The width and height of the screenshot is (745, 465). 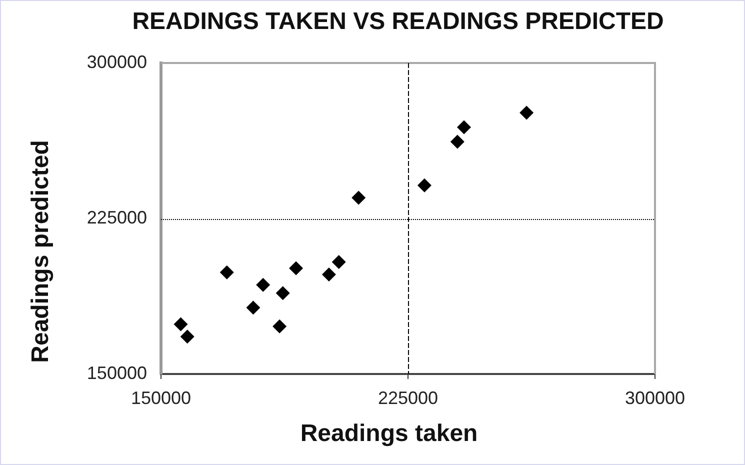 What do you see at coordinates (116, 372) in the screenshot?
I see `y-tick-label: 150000` at bounding box center [116, 372].